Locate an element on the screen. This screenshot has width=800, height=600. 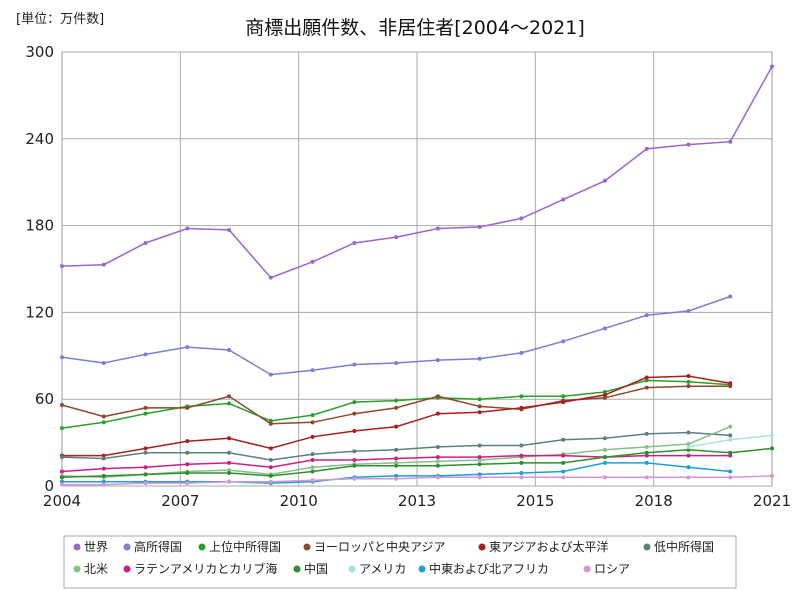
legend-label: 上位中所得国 is located at coordinates (245, 546).